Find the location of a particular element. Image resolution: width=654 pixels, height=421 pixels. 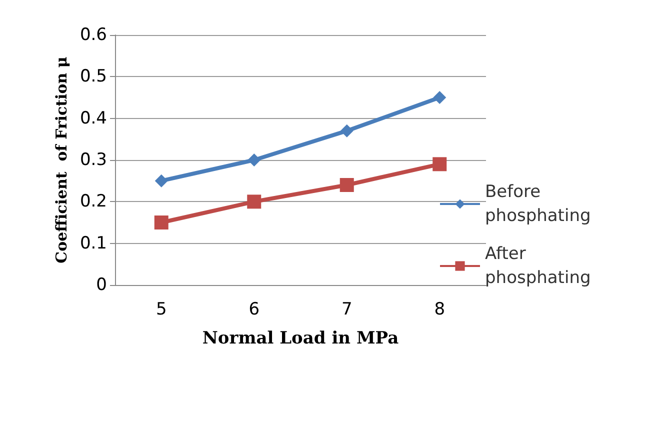

y-tick-label: 0.4 is located at coordinates (93, 118).